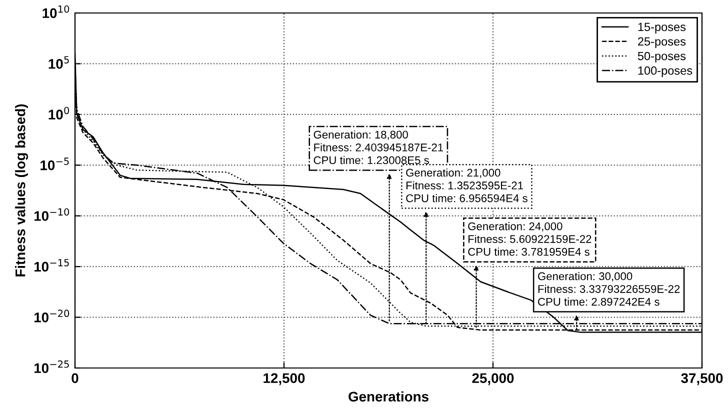 The width and height of the screenshot is (728, 418). Describe the element at coordinates (52, 316) in the screenshot. I see `y-tick-label: 10$^{−20}$` at that location.